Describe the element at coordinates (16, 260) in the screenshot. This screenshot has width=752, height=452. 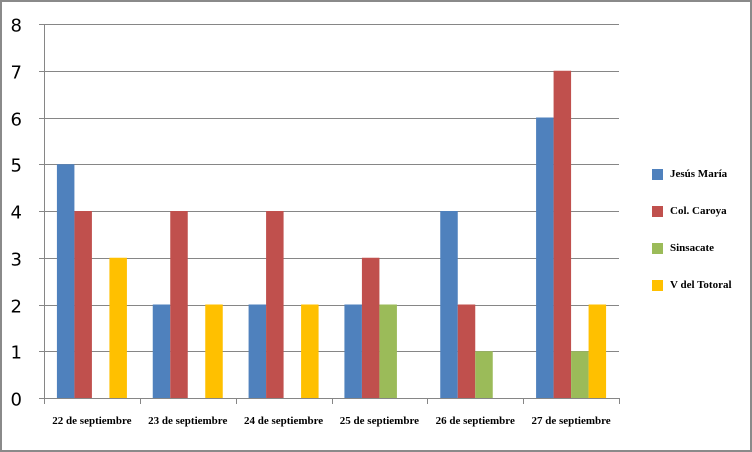
I see `y-tick-label: 3` at that location.